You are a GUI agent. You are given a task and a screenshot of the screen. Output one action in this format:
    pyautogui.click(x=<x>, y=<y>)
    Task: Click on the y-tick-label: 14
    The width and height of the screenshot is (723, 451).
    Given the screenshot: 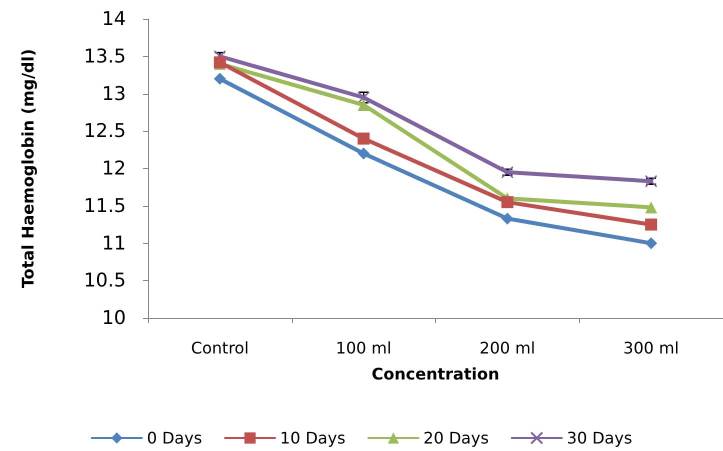 What is the action you would take?
    pyautogui.click(x=114, y=19)
    